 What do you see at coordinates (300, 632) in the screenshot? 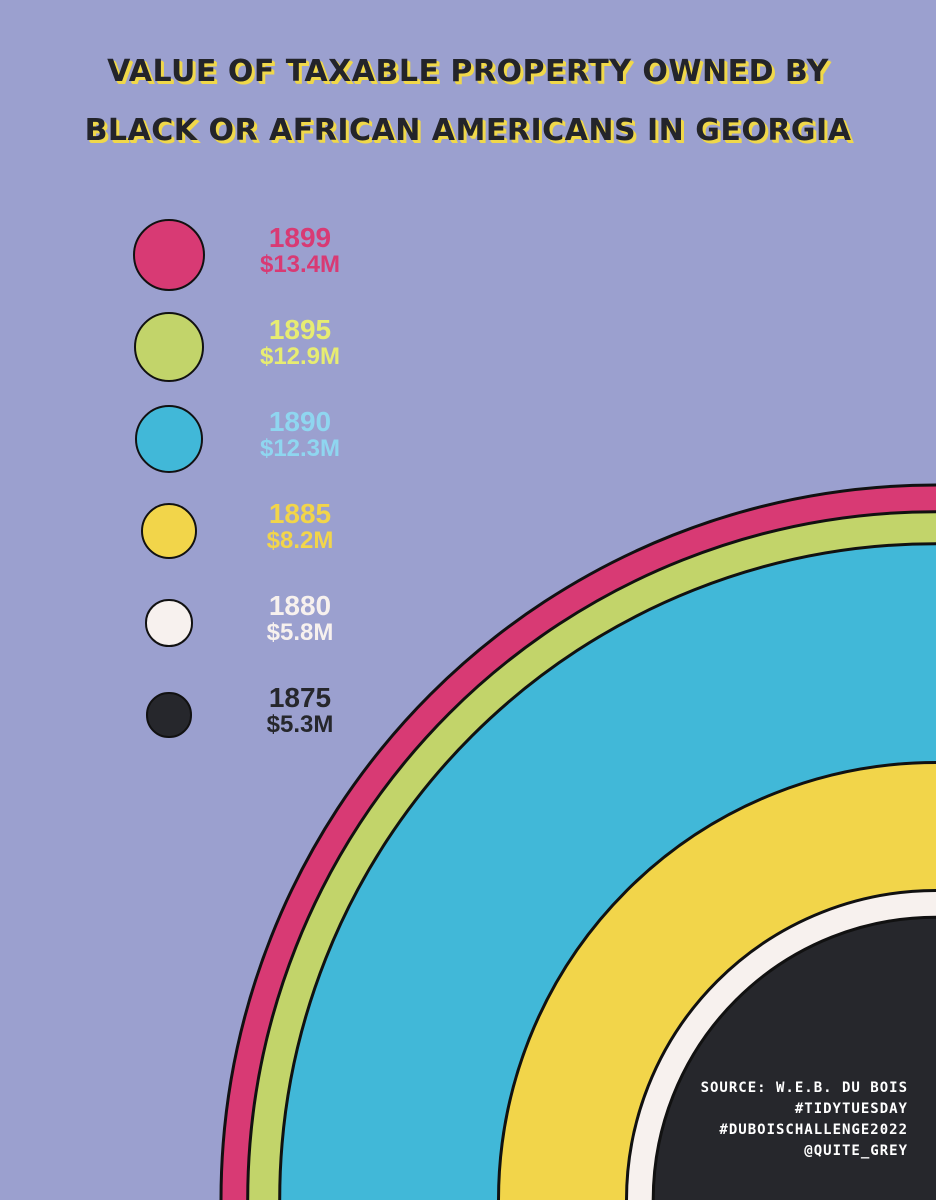
I see `legend-value-1880: $5.8M` at bounding box center [300, 632].